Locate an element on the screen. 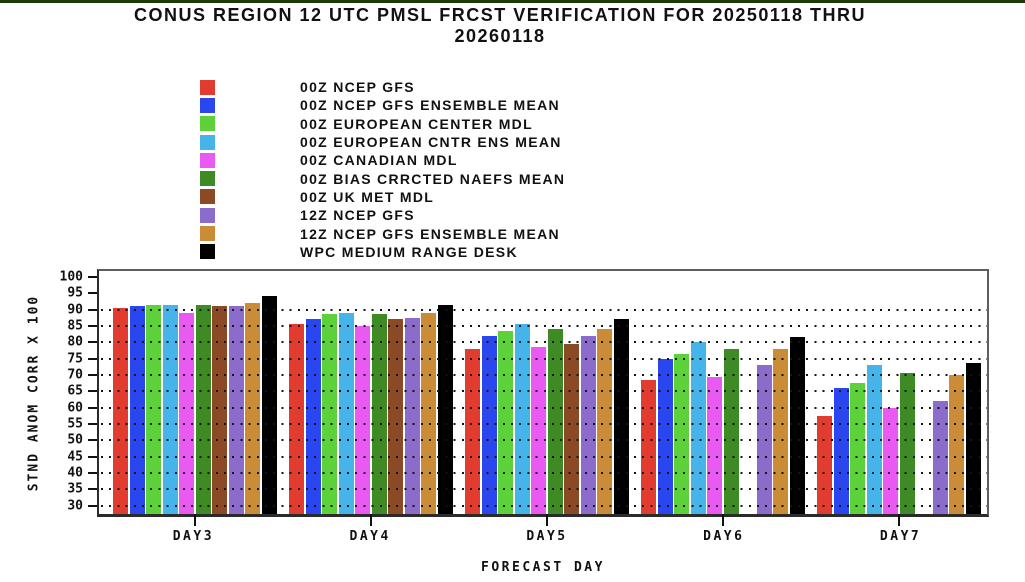 This screenshot has height=582, width=1025. bar-day4-00z-european-center-mdl is located at coordinates (330, 414).